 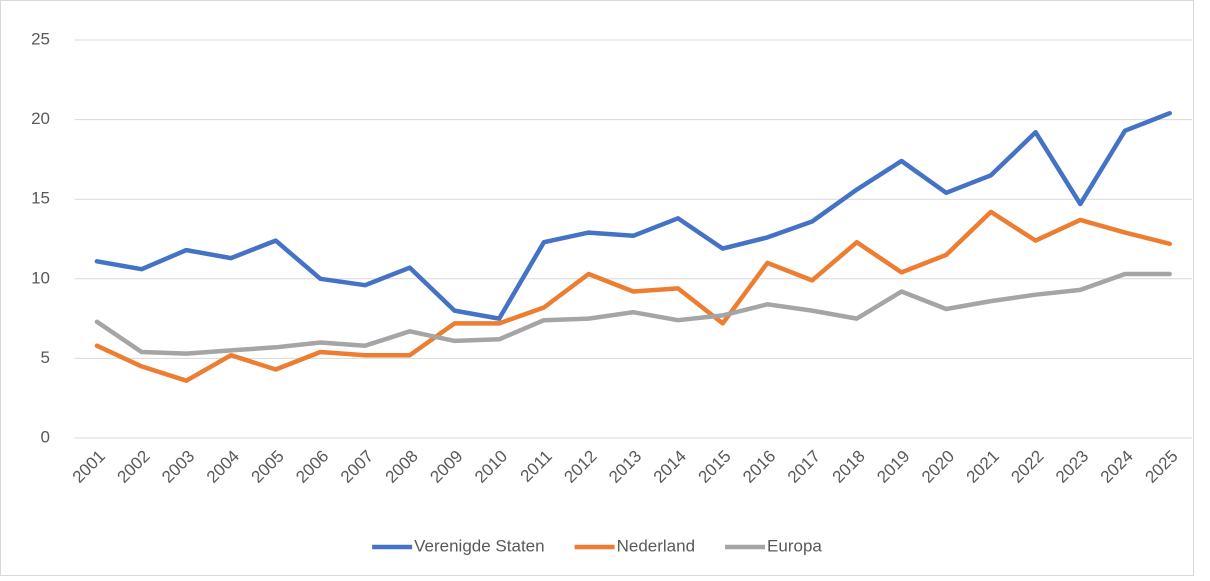 What do you see at coordinates (597, 545) in the screenshot?
I see `legend: Verenigde Staten Nederland Europa` at bounding box center [597, 545].